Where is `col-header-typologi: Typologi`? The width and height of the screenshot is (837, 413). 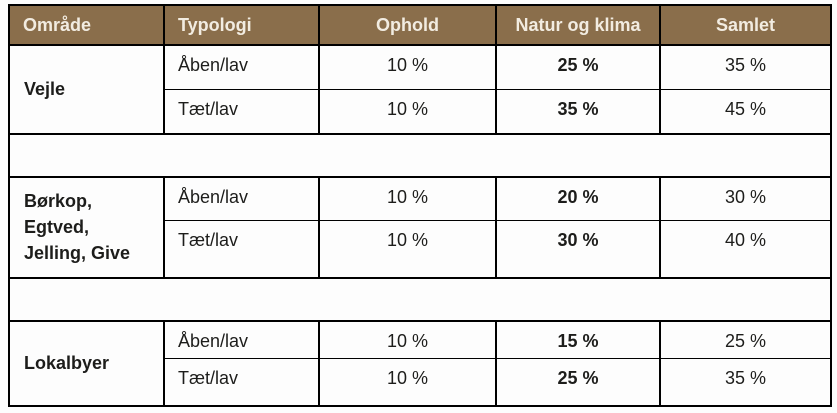 col-header-typologi: Typologi is located at coordinates (241, 25).